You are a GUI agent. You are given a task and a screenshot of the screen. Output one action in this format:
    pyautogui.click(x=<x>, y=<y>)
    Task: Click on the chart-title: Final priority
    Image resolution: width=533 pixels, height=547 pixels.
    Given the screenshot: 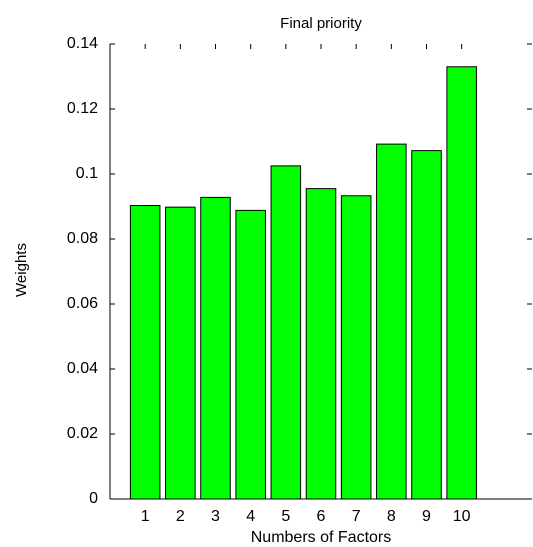 What is the action you would take?
    pyautogui.click(x=321, y=23)
    